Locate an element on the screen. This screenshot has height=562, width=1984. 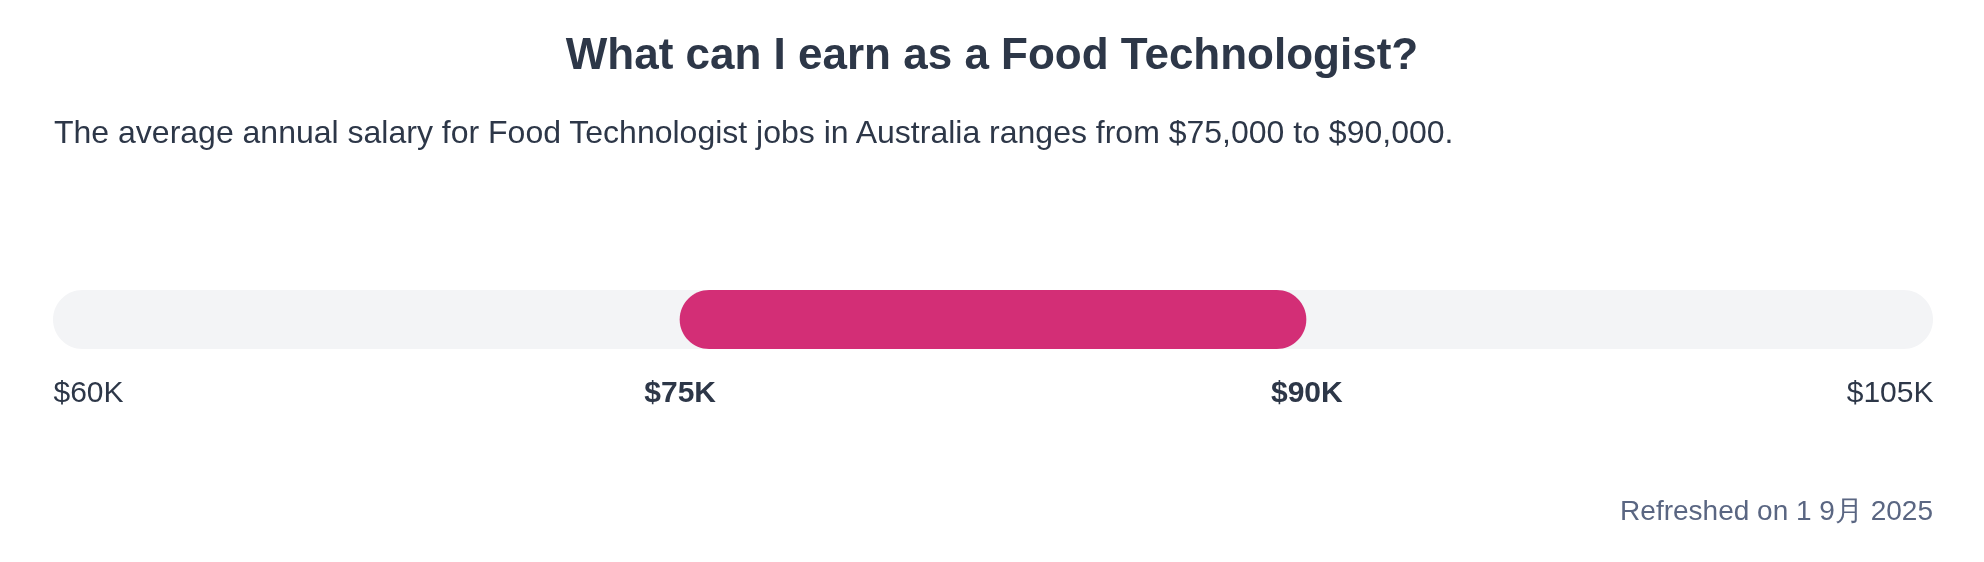
text: Refreshed on 1 9月 2025 is located at coordinates (1776, 511).